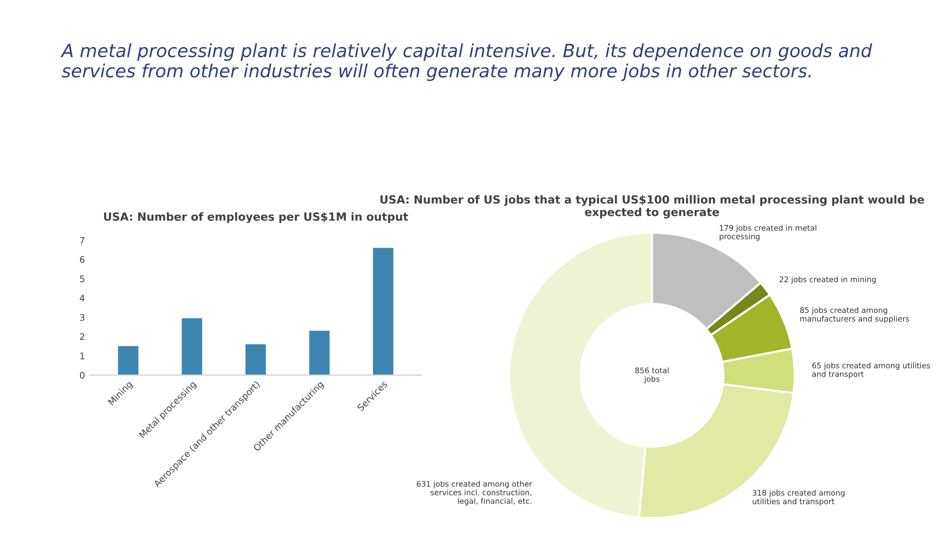  Describe the element at coordinates (82, 375) in the screenshot. I see `y-tick-label: 0` at that location.